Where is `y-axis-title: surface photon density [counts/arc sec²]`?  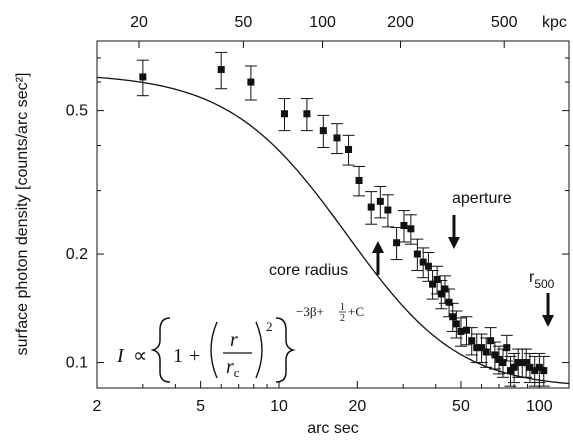
y-axis-title: surface photon density [counts/arc sec²] is located at coordinates (22, 214).